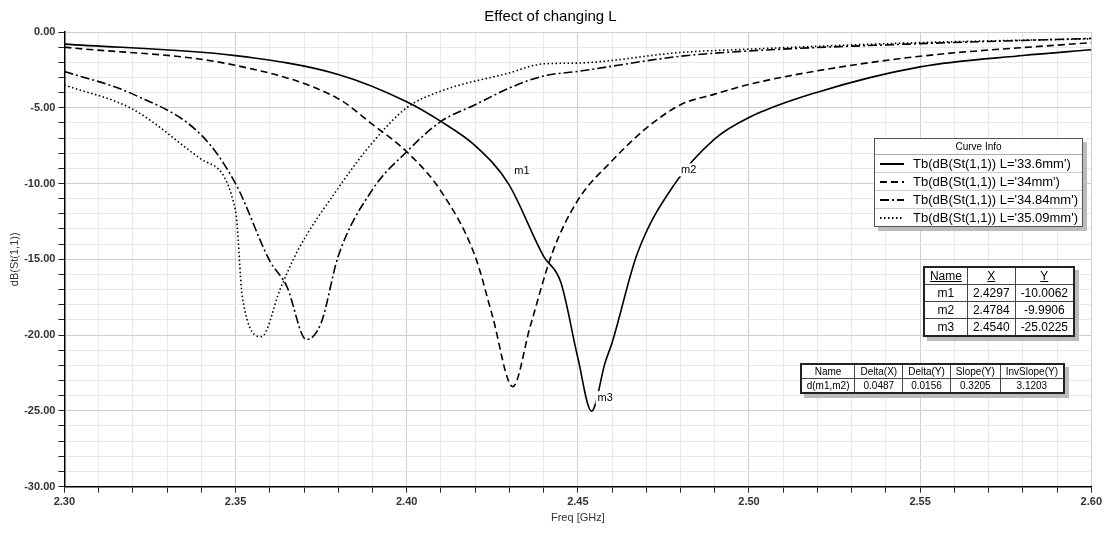 The image size is (1113, 533). What do you see at coordinates (43, 106) in the screenshot?
I see `y-tick-label: -5.00` at bounding box center [43, 106].